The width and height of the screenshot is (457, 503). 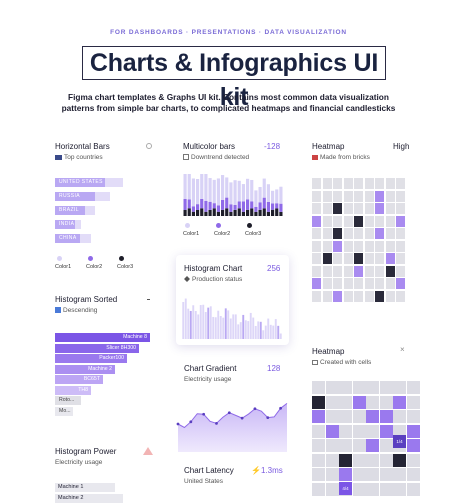 I want to click on sorted-bar: Packer100, so click(x=91, y=358).